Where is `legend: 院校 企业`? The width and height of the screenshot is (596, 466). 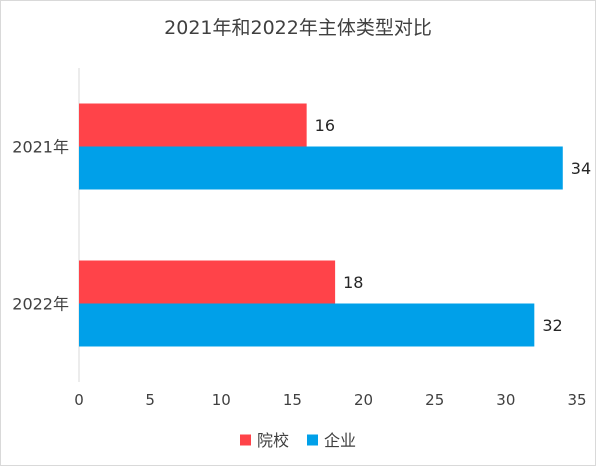
legend: 院校 企业 is located at coordinates (298, 440).